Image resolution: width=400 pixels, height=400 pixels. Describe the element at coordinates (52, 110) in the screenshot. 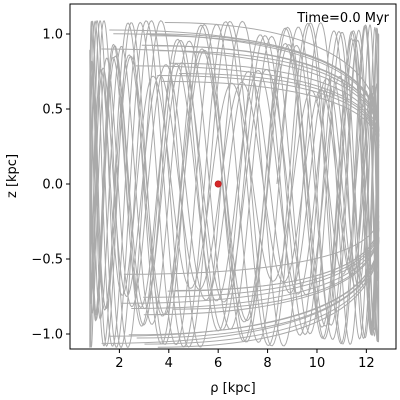

I see `y-tick-label: 0.5` at that location.